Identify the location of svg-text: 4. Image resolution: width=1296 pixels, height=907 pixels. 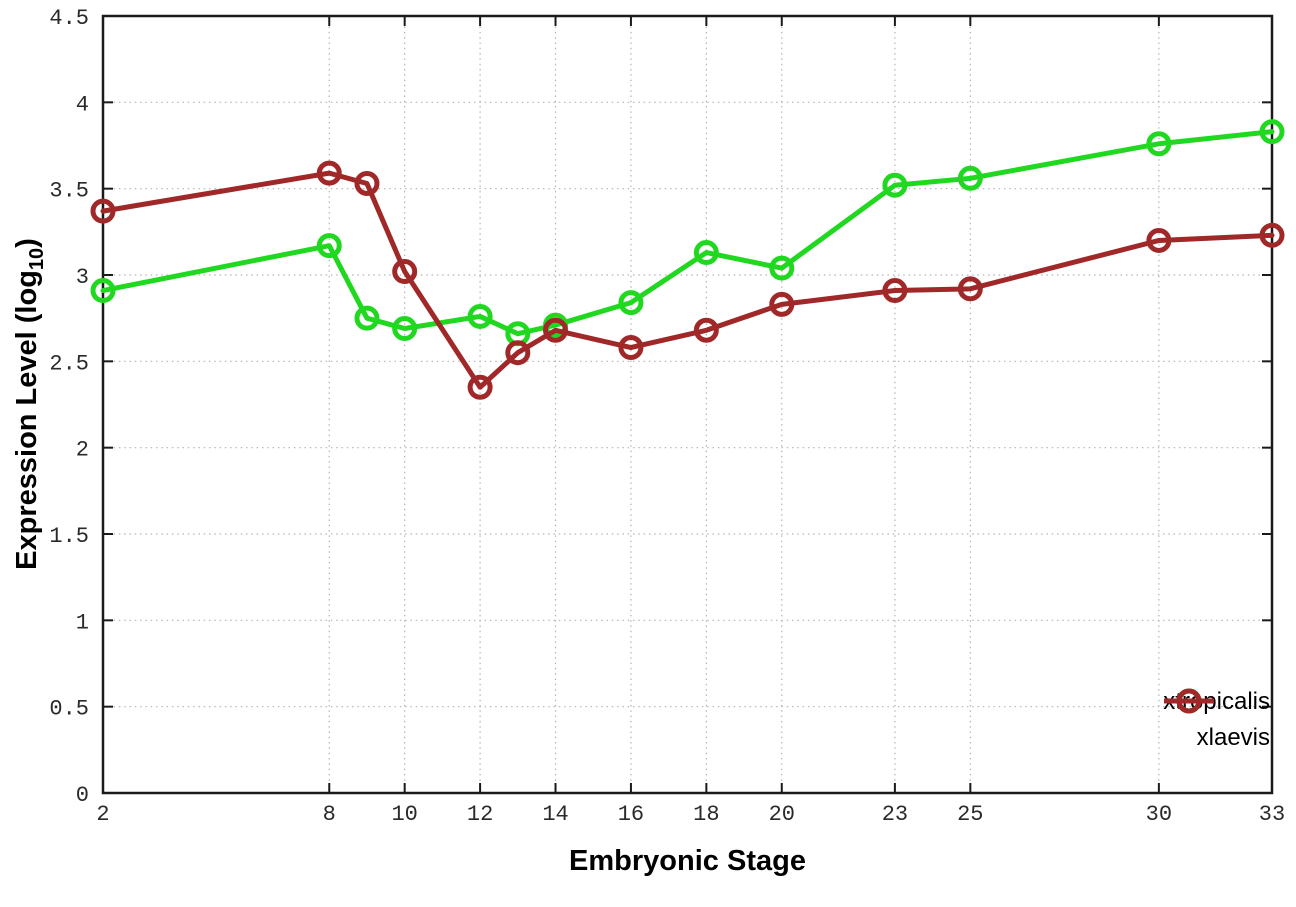
(82, 104).